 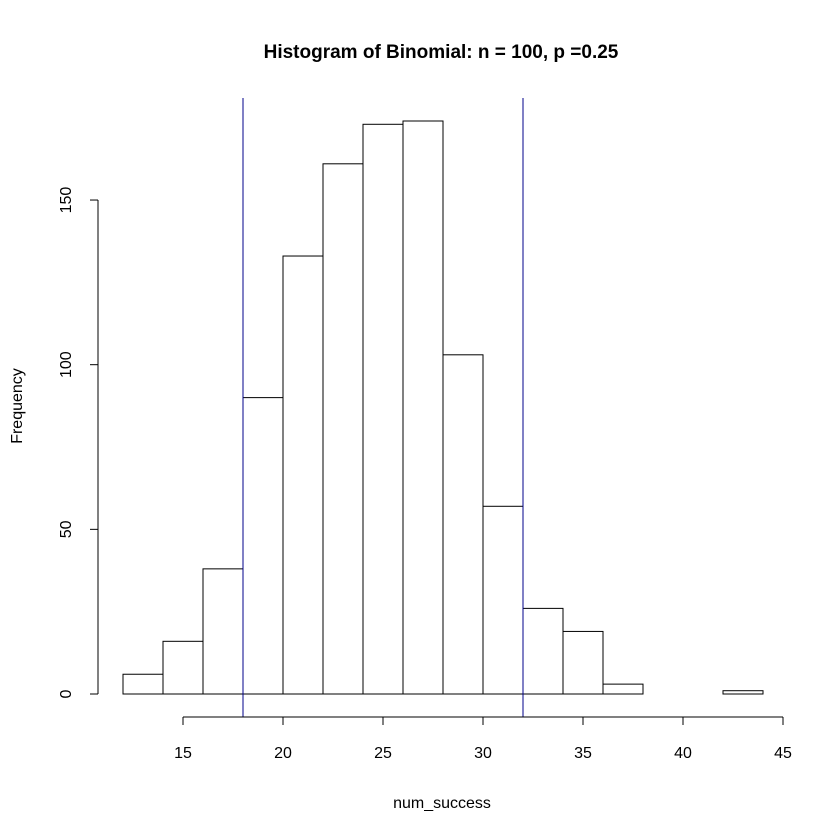 What do you see at coordinates (78, 442) in the screenshot?
I see `y-axis: 0 50 100 150` at bounding box center [78, 442].